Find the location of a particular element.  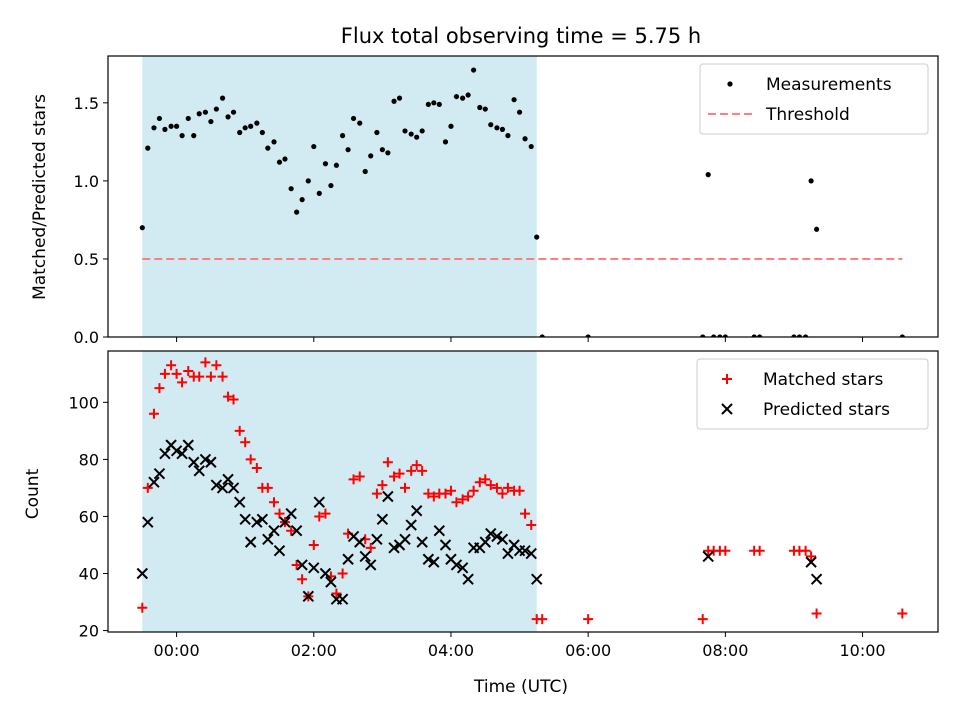

legend-matched-swatch is located at coordinates (727, 379).